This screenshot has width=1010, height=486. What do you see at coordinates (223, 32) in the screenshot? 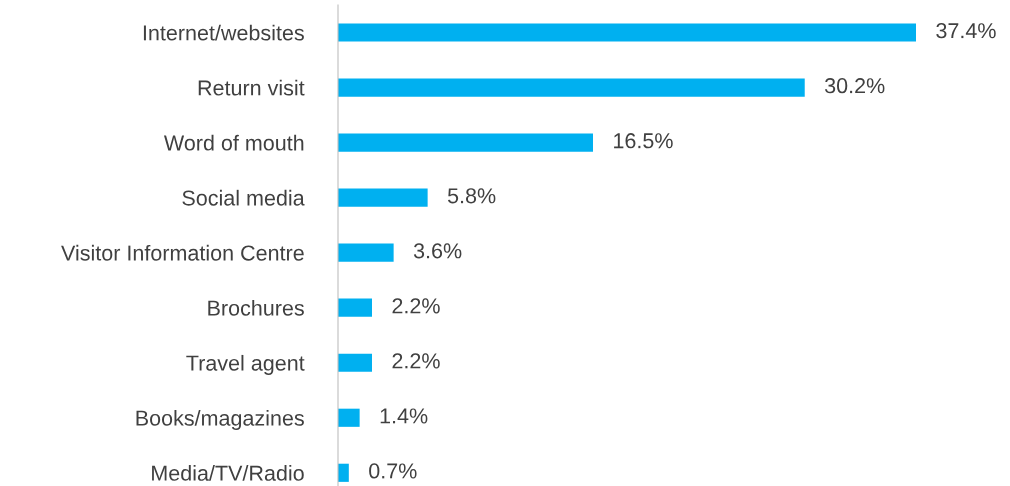
I see `y-tick-label: Internet/websites` at bounding box center [223, 32].